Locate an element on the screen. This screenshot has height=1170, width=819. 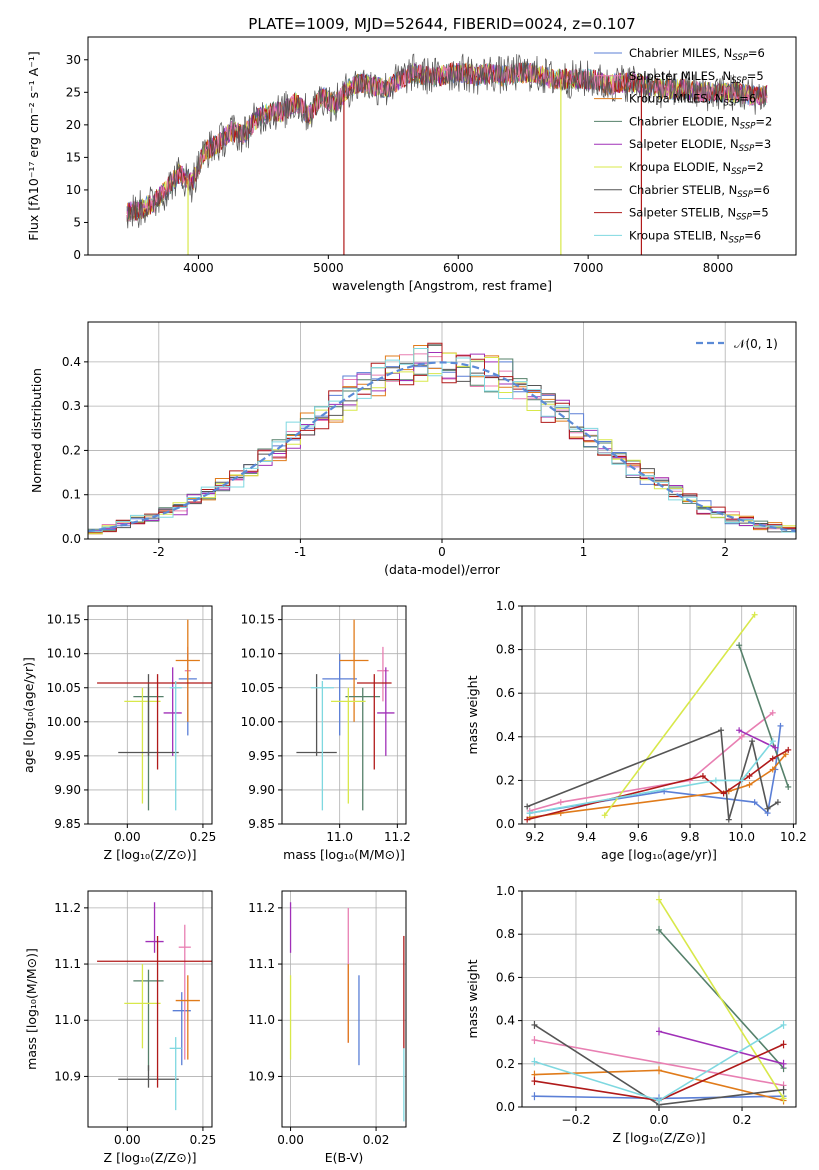
x-tick-label: 11.0 is located at coordinates (339, 837).